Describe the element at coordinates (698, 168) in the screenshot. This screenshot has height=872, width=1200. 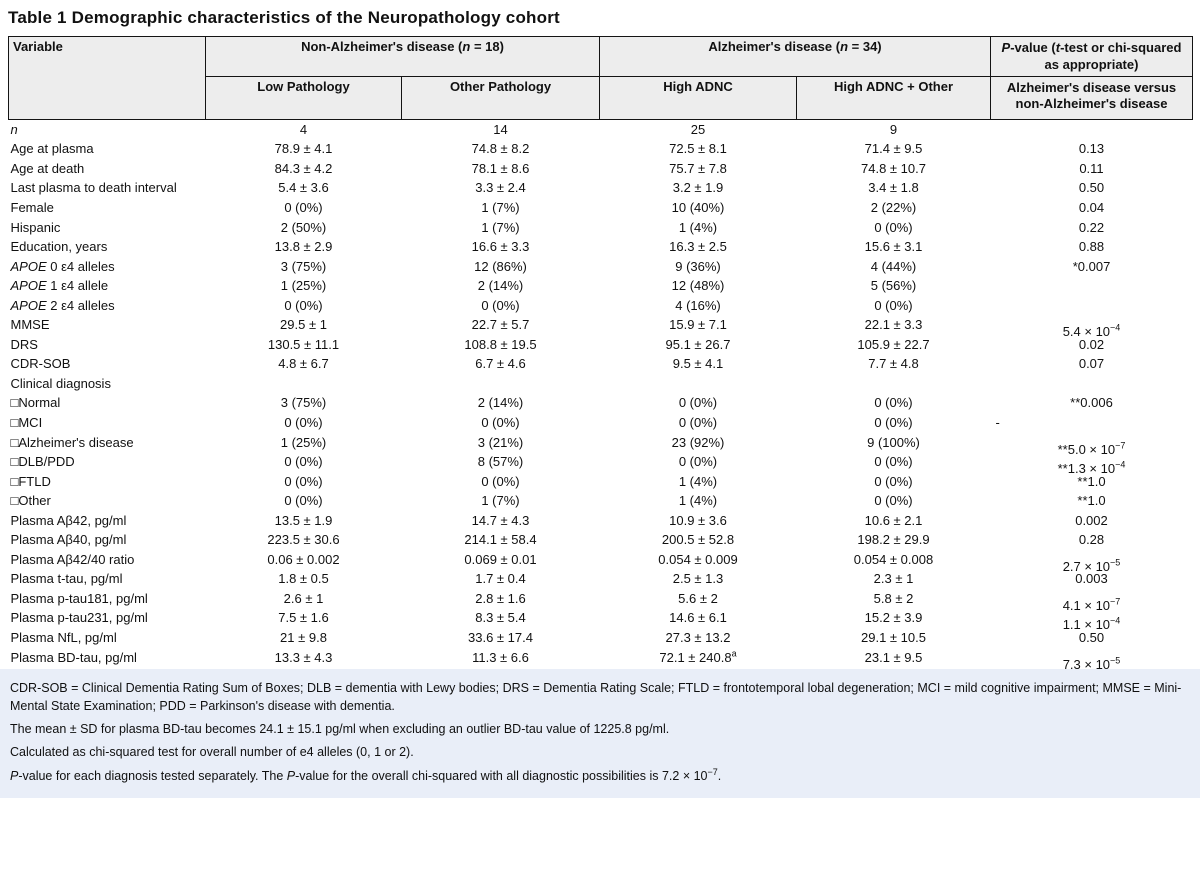
I see `value-cell: 75.7 ± 7.8` at that location.